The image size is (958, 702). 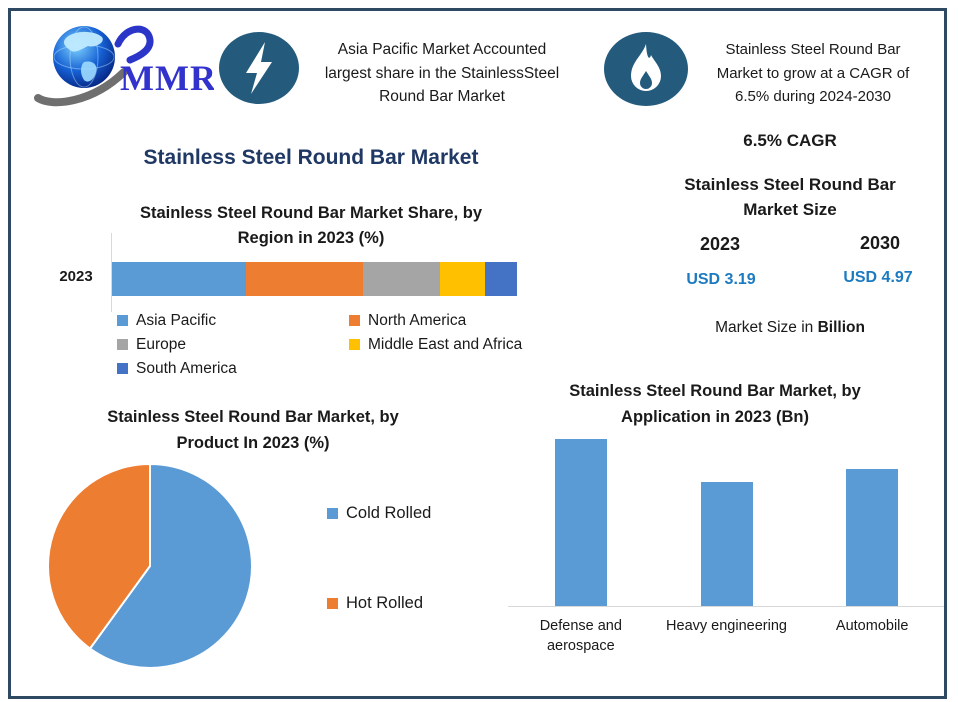 What do you see at coordinates (442, 49) in the screenshot?
I see `fact1-line: Asia Pacific Market Accounted` at bounding box center [442, 49].